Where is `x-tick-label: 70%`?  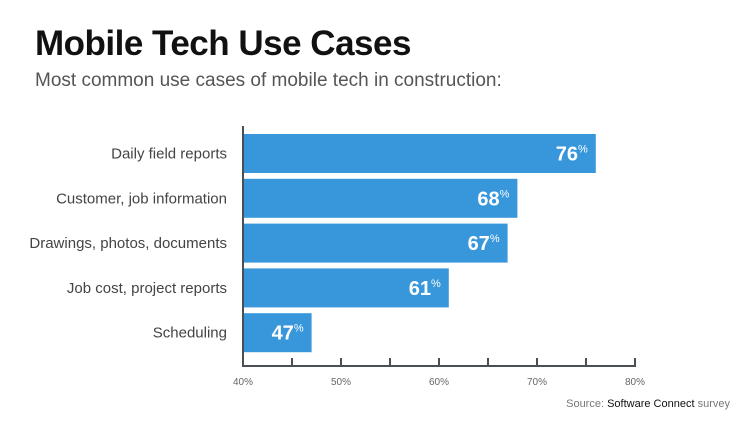
x-tick-label: 70% is located at coordinates (537, 382).